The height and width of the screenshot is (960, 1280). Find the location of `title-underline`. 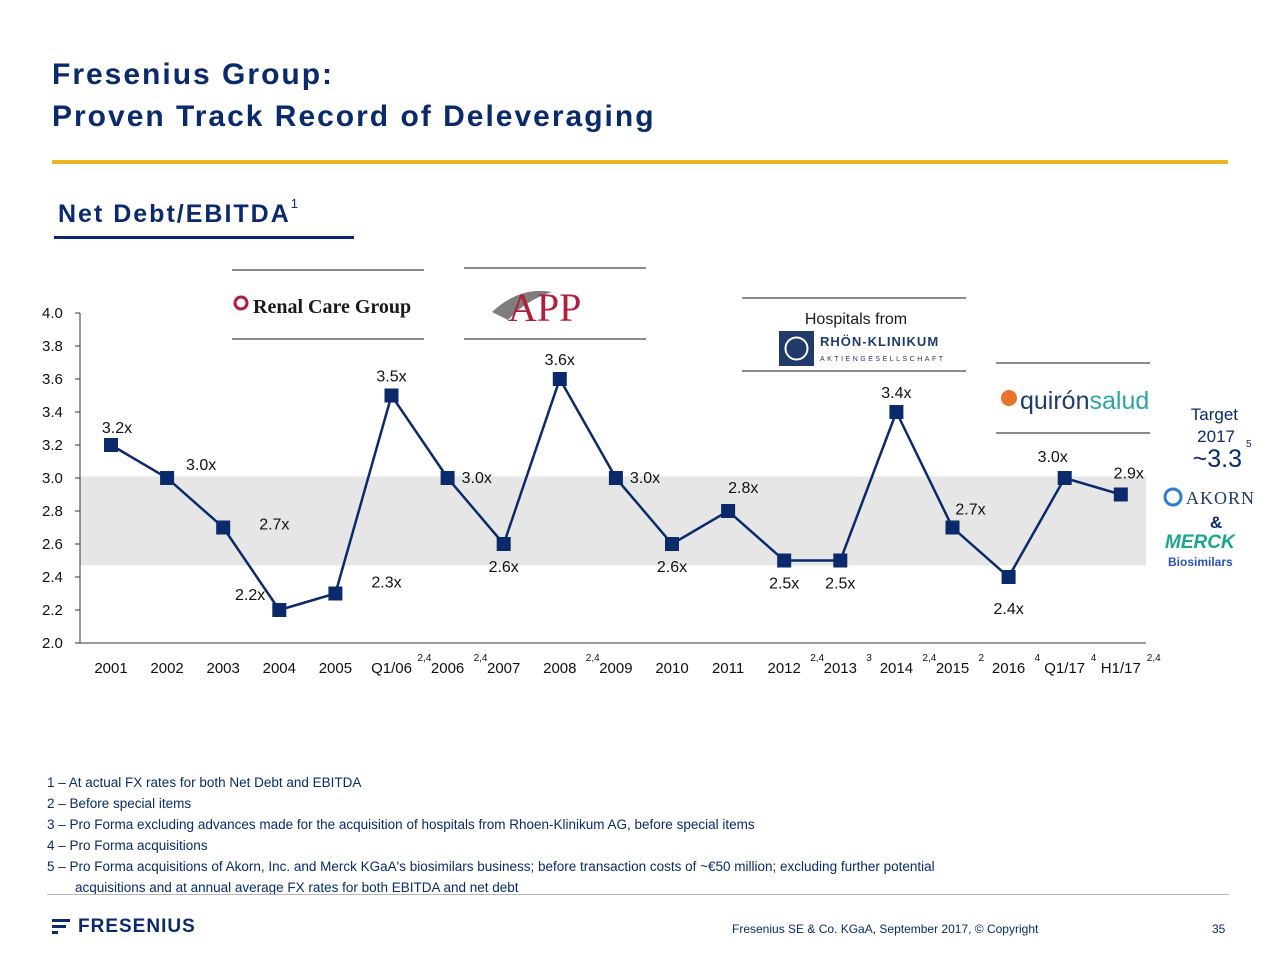

title-underline is located at coordinates (640, 162).